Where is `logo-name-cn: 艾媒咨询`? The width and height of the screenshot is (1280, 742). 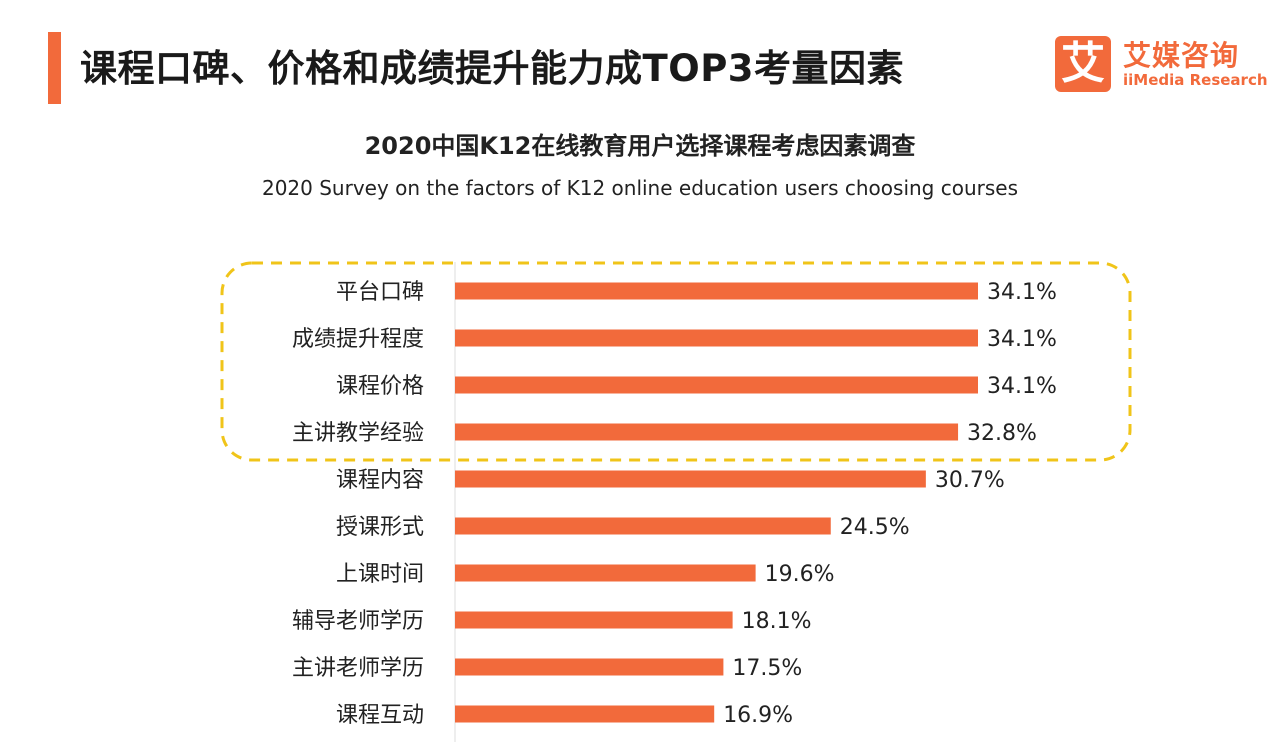 logo-name-cn: 艾媒咨询 is located at coordinates (1181, 55).